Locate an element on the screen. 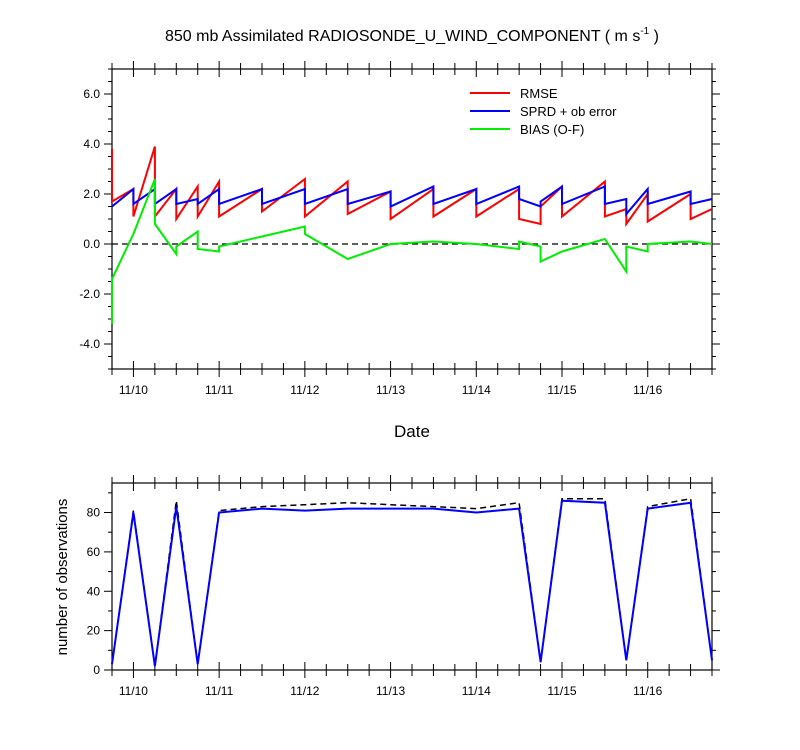 The height and width of the screenshot is (750, 800). bottom-y-tick-label: 40 is located at coordinates (94, 591).